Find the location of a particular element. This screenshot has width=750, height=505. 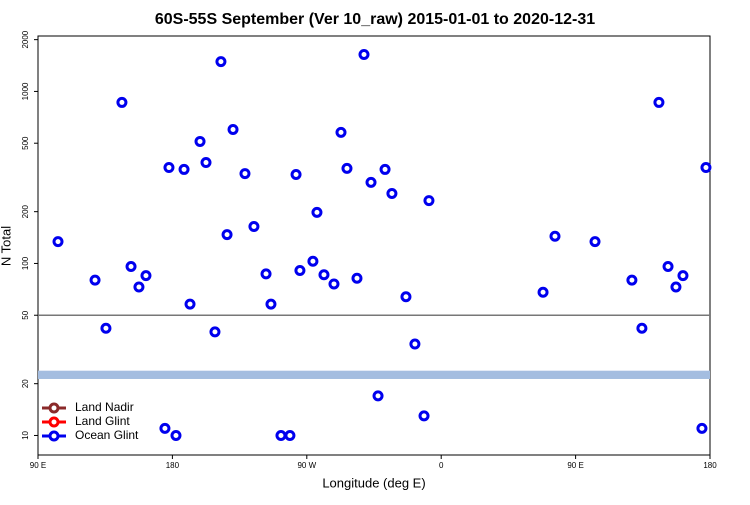

y-tick-label: 1000 is located at coordinates (25, 91).